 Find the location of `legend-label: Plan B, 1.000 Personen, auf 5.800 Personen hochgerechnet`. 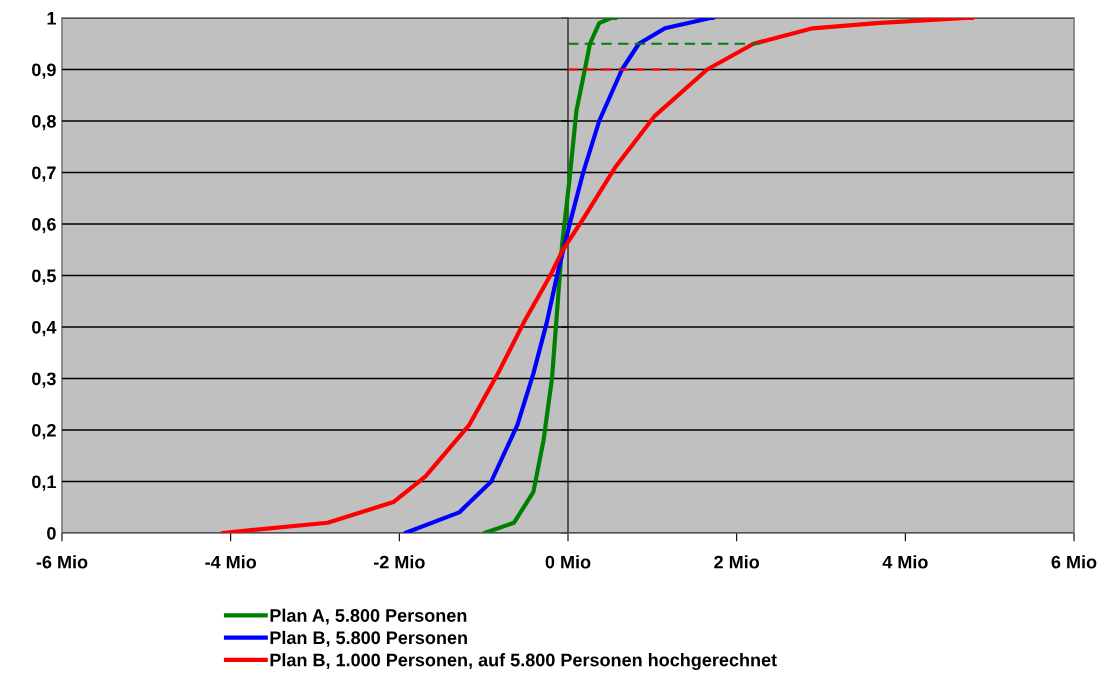

legend-label: Plan B, 1.000 Personen, auf 5.800 Personen hochgerechnet is located at coordinates (523, 662).